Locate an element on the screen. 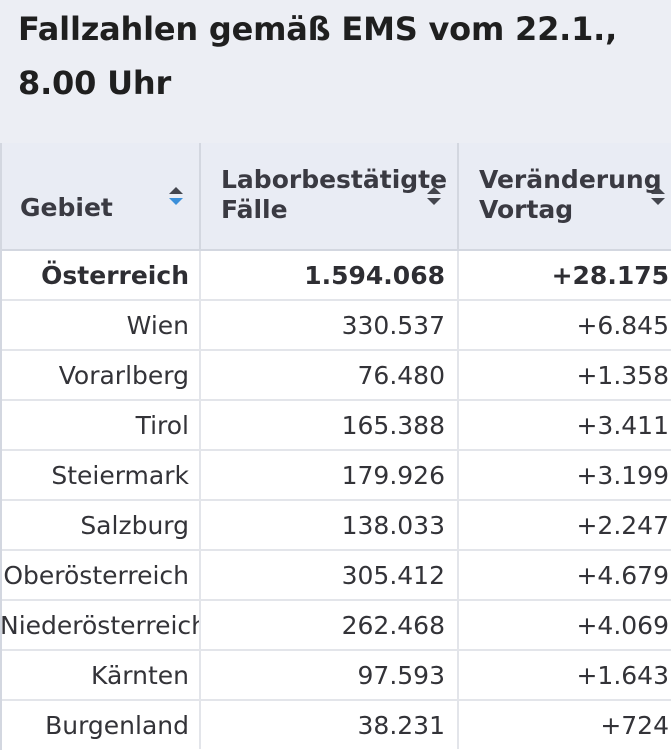 Image resolution: width=671 pixels, height=750 pixels. cell-area: Vorarlberg is located at coordinates (100, 375).